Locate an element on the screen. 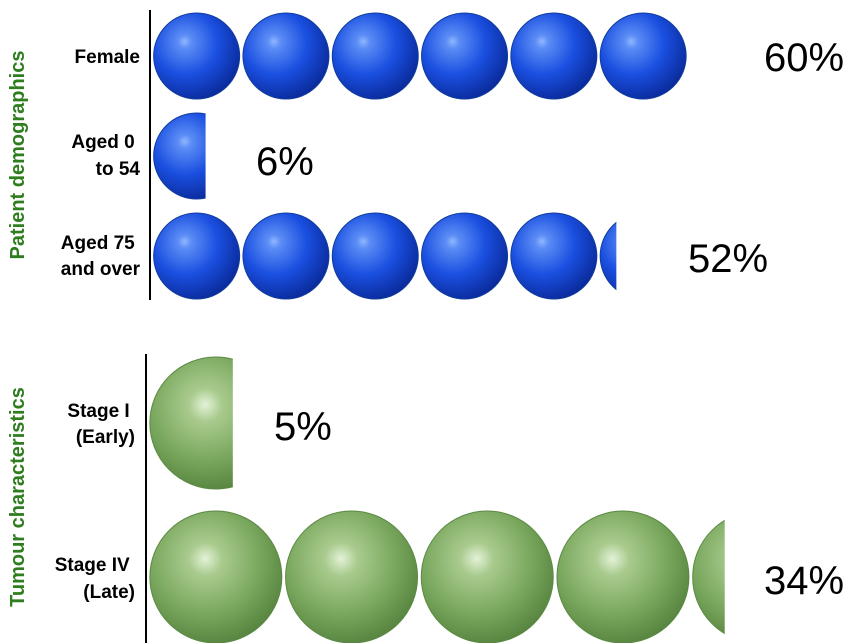  value-label-stage-i: 5% is located at coordinates (303, 427).